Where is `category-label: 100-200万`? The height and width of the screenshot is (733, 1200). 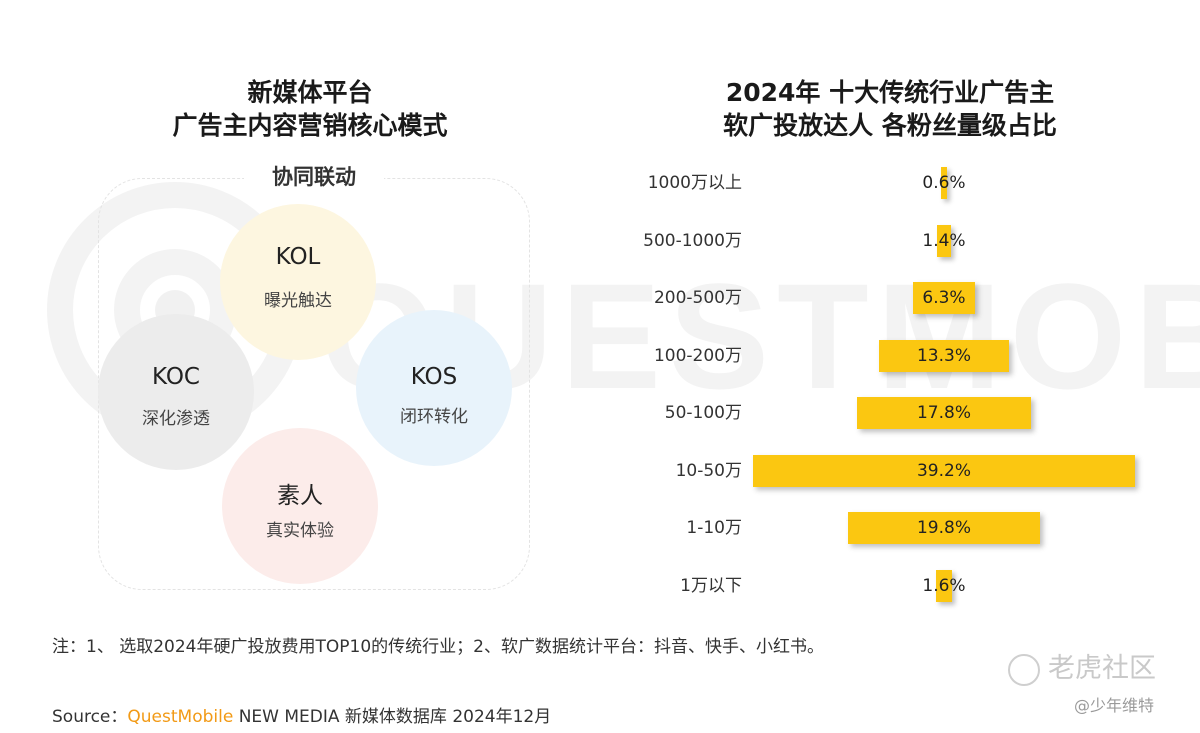 category-label: 100-200万 is located at coordinates (697, 355).